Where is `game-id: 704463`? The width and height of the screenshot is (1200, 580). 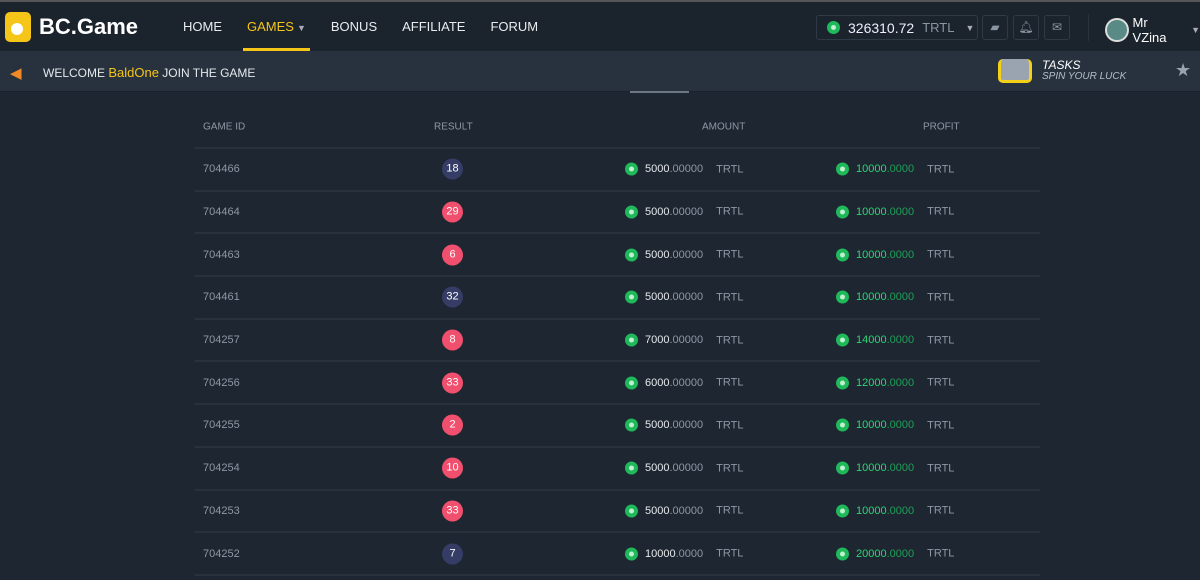
game-id: 704463 is located at coordinates (221, 254).